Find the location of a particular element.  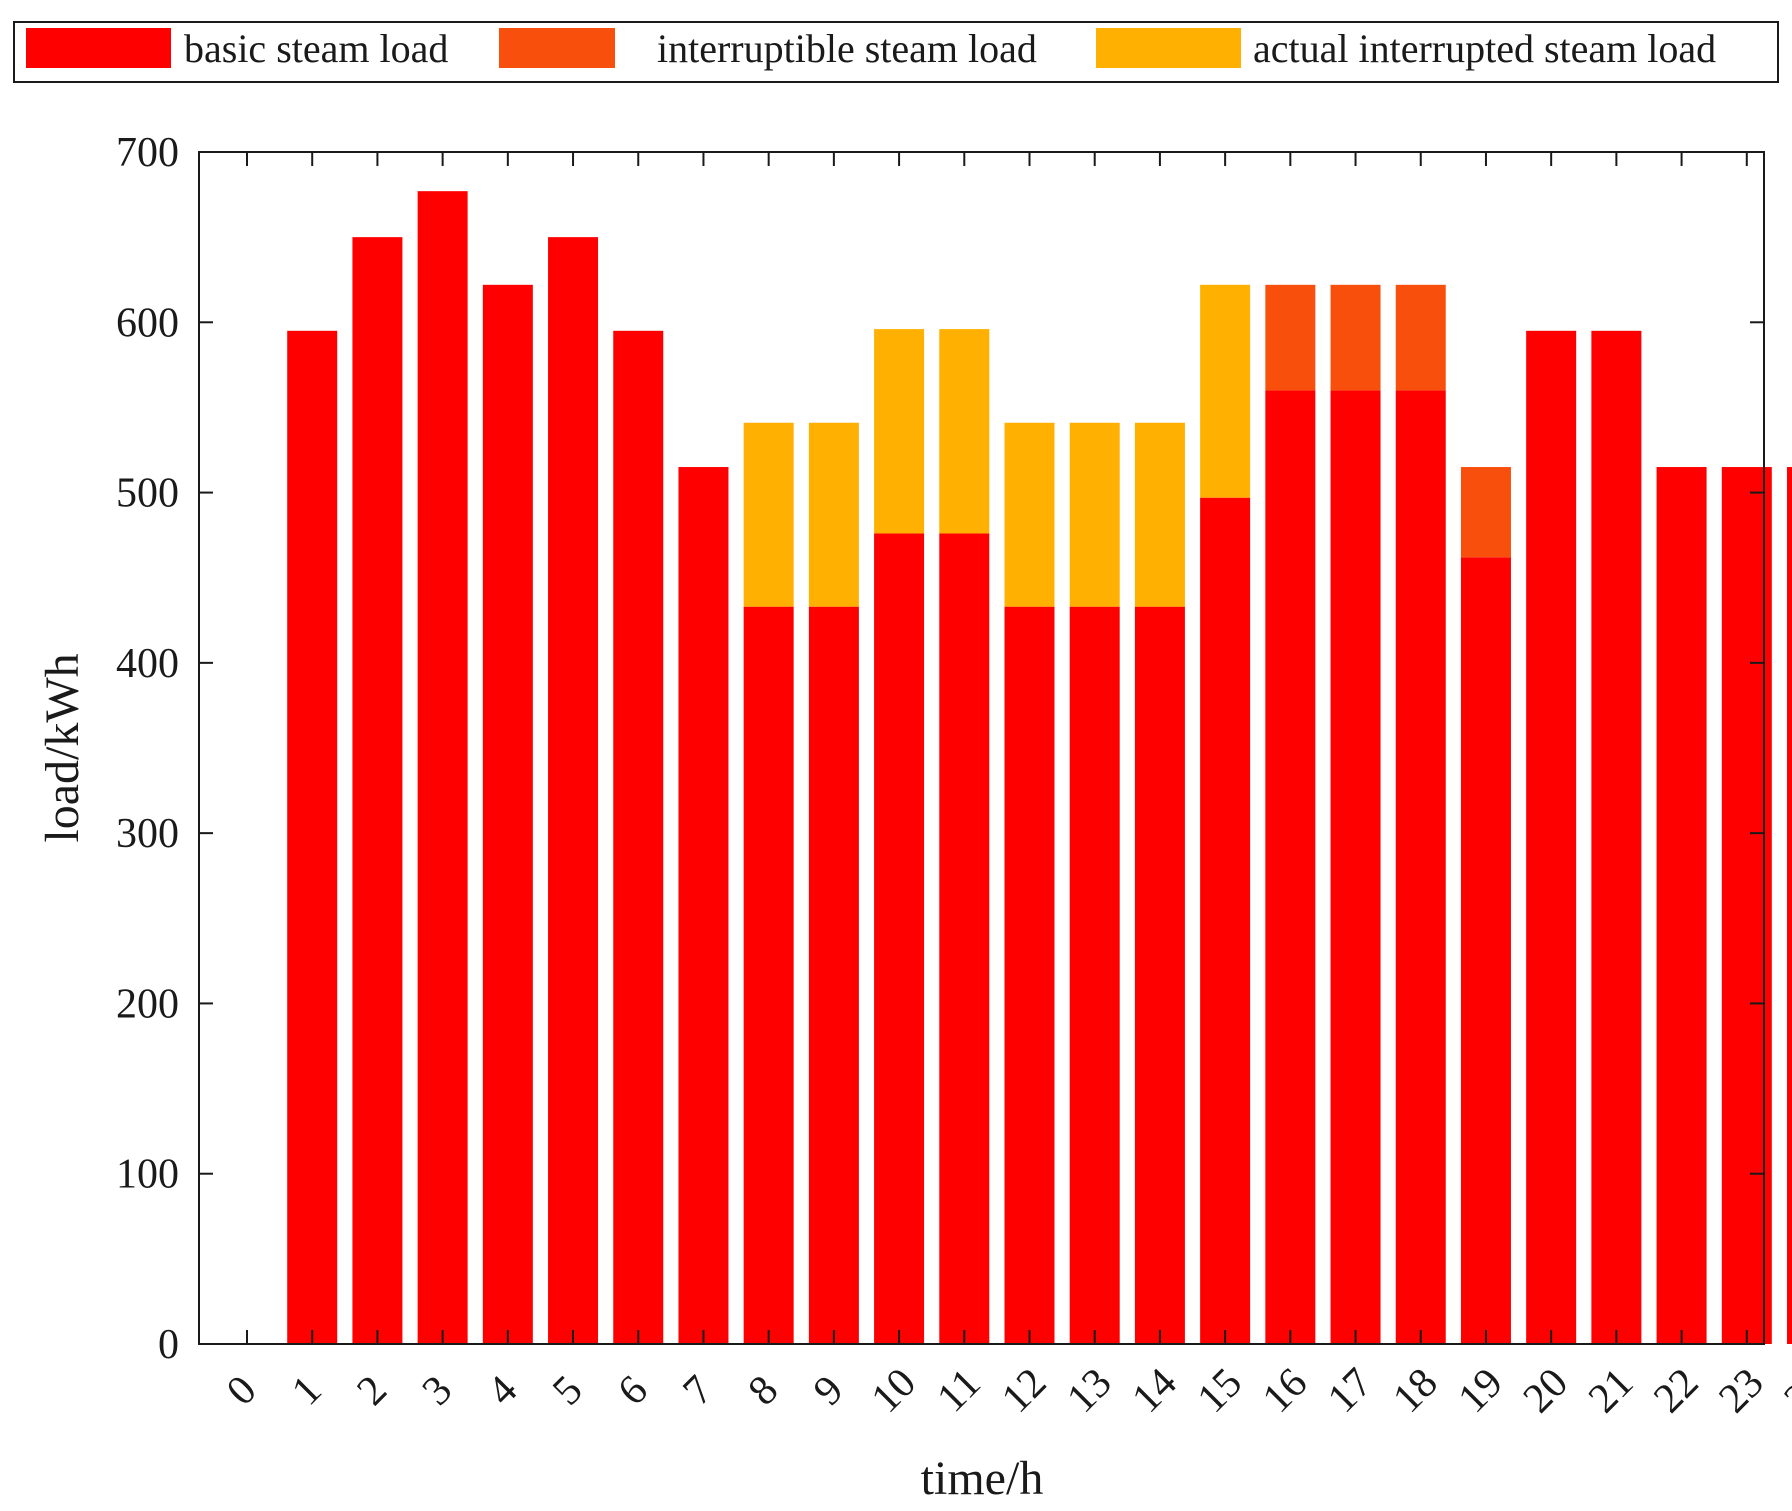

y-tick-label-300: 300 is located at coordinates (147, 834).